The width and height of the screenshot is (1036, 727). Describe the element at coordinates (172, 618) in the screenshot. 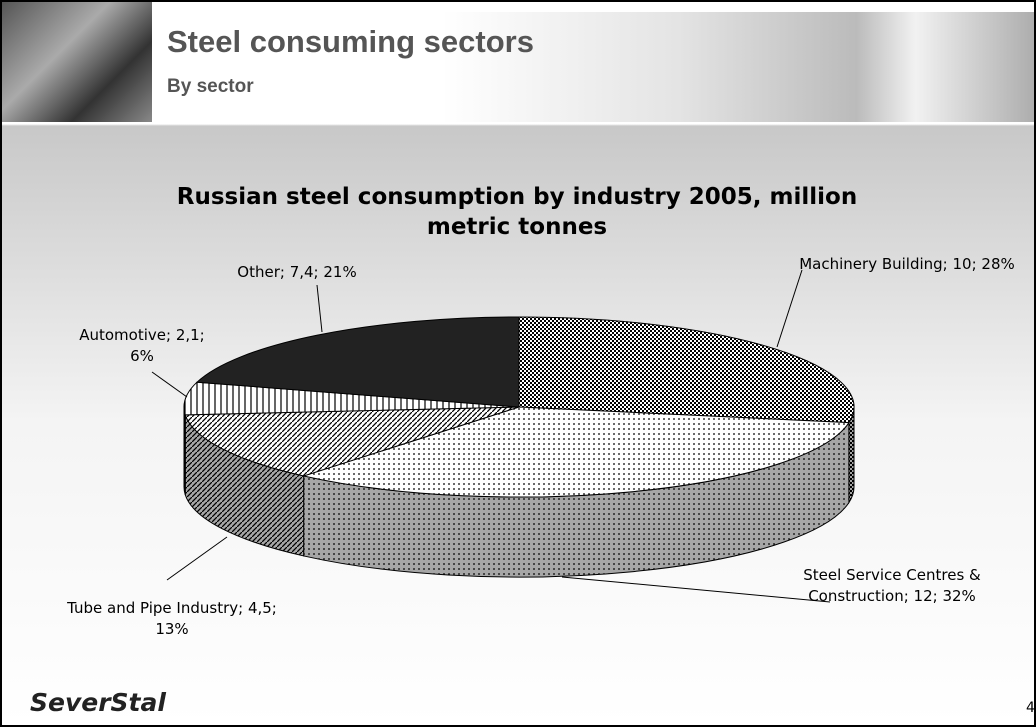

I see `data-label: Tube and Pipe Industry; 4,5; 13%` at that location.